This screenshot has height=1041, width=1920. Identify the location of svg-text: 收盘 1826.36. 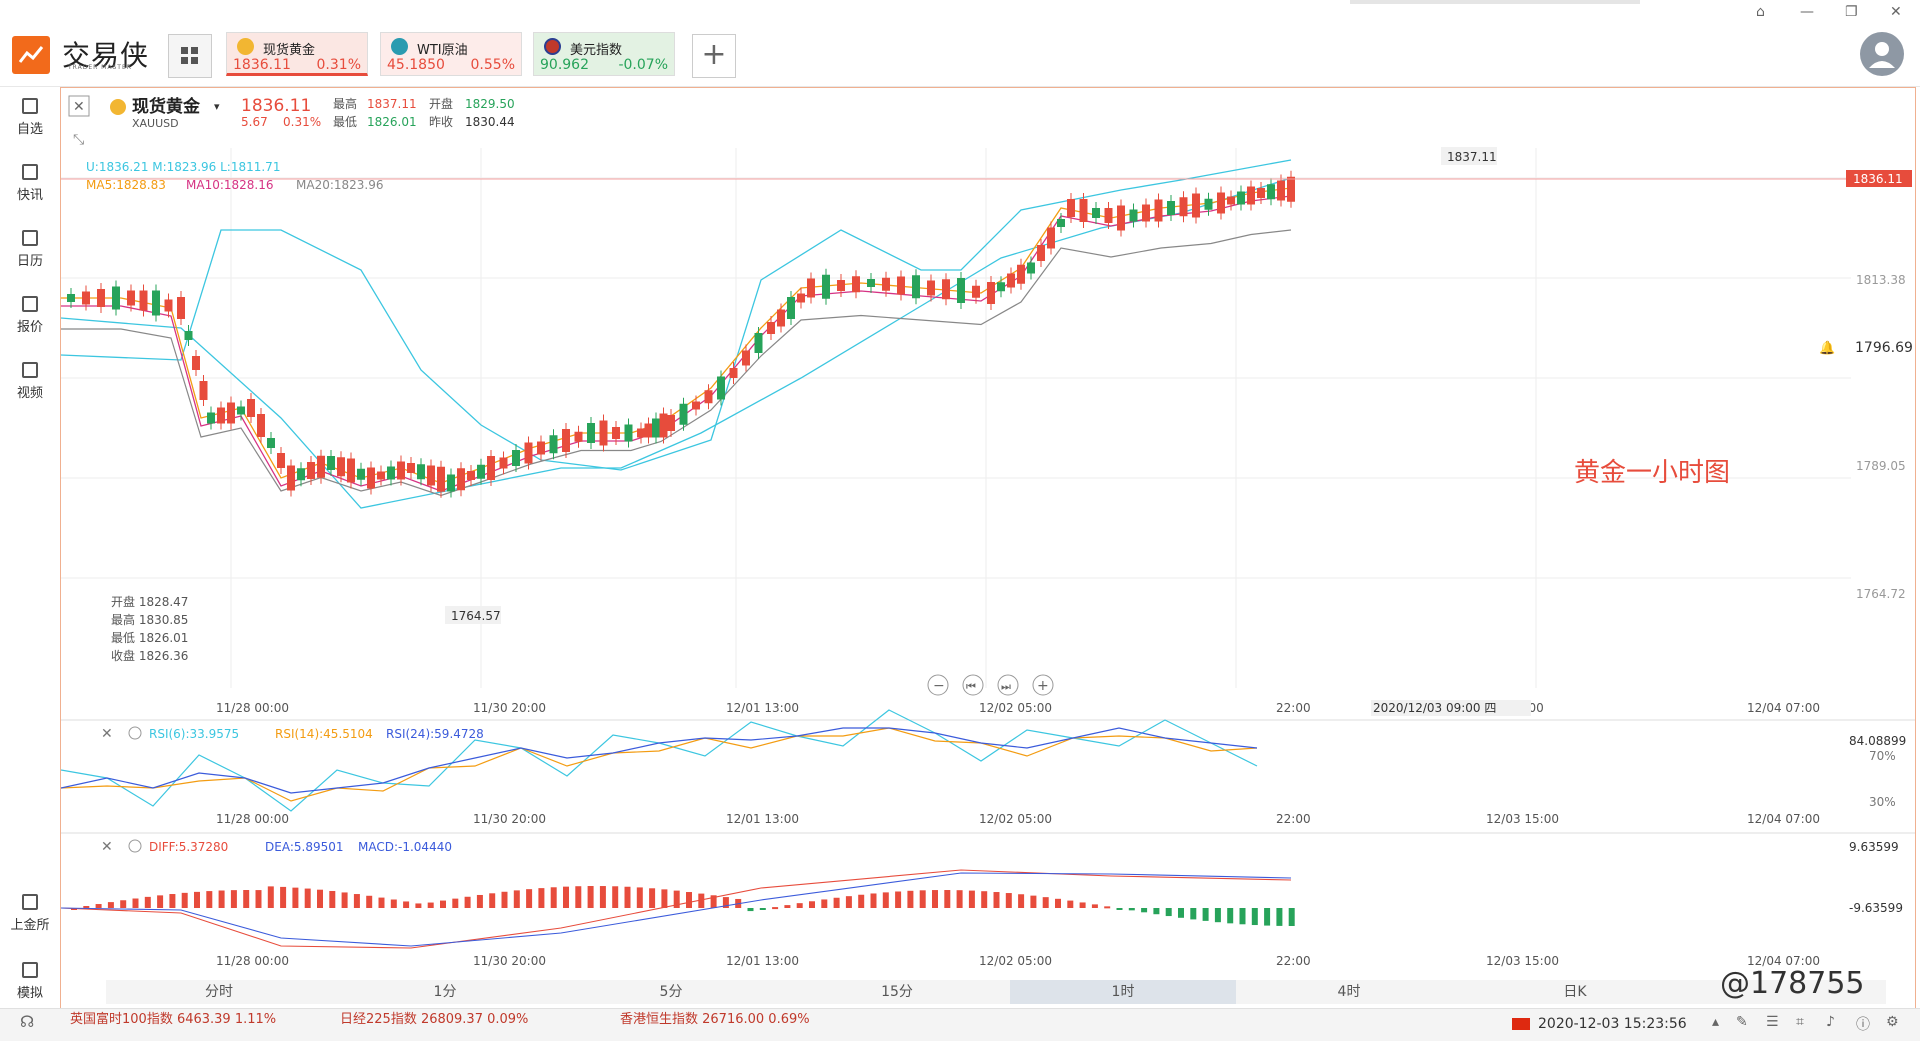
(149, 655).